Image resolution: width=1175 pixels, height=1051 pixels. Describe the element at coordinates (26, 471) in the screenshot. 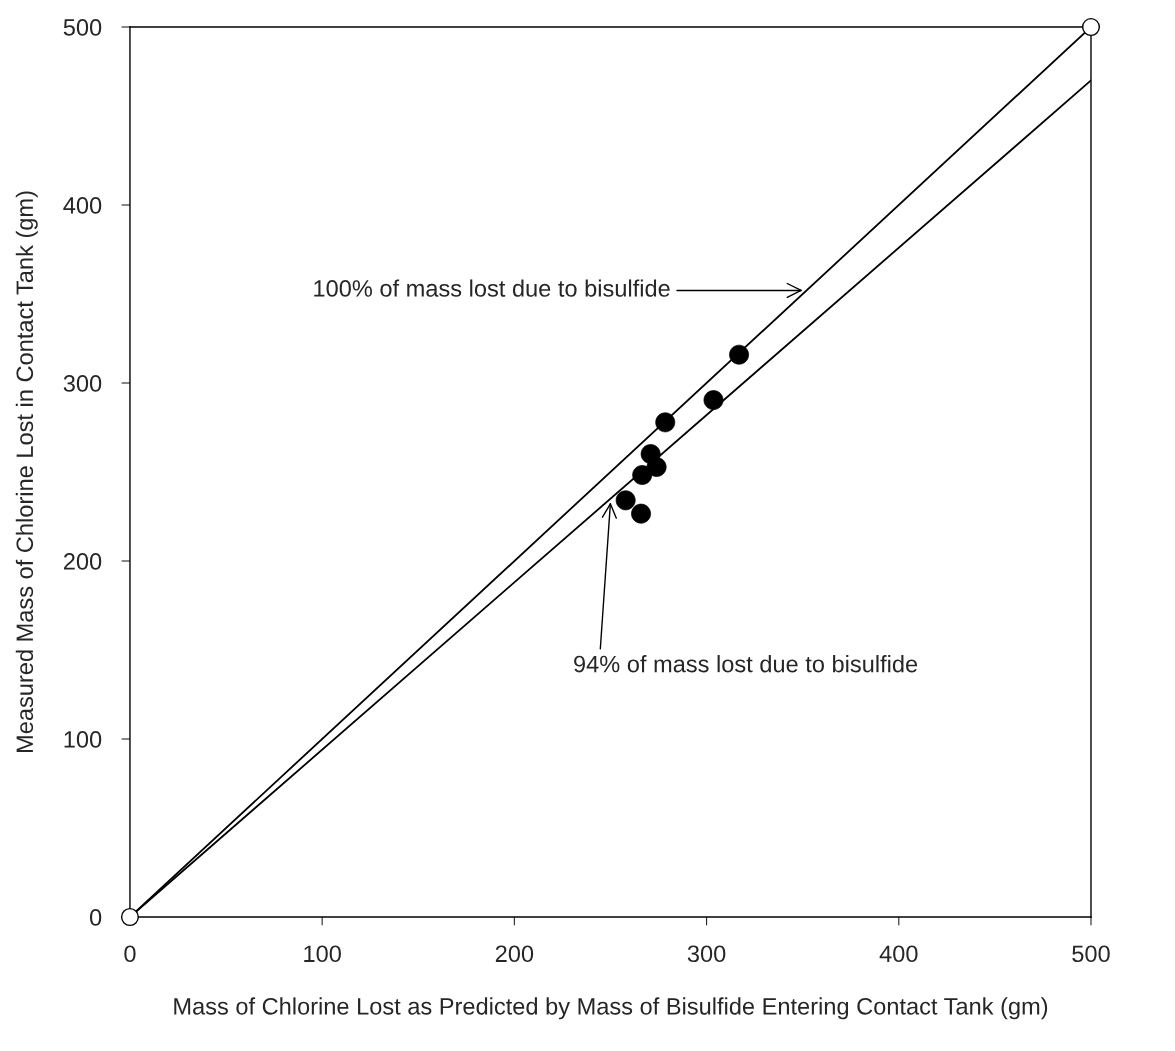

I see `y-axis-title: Measured Mass of Chlorine Lost in Contact Tank (gm)` at that location.